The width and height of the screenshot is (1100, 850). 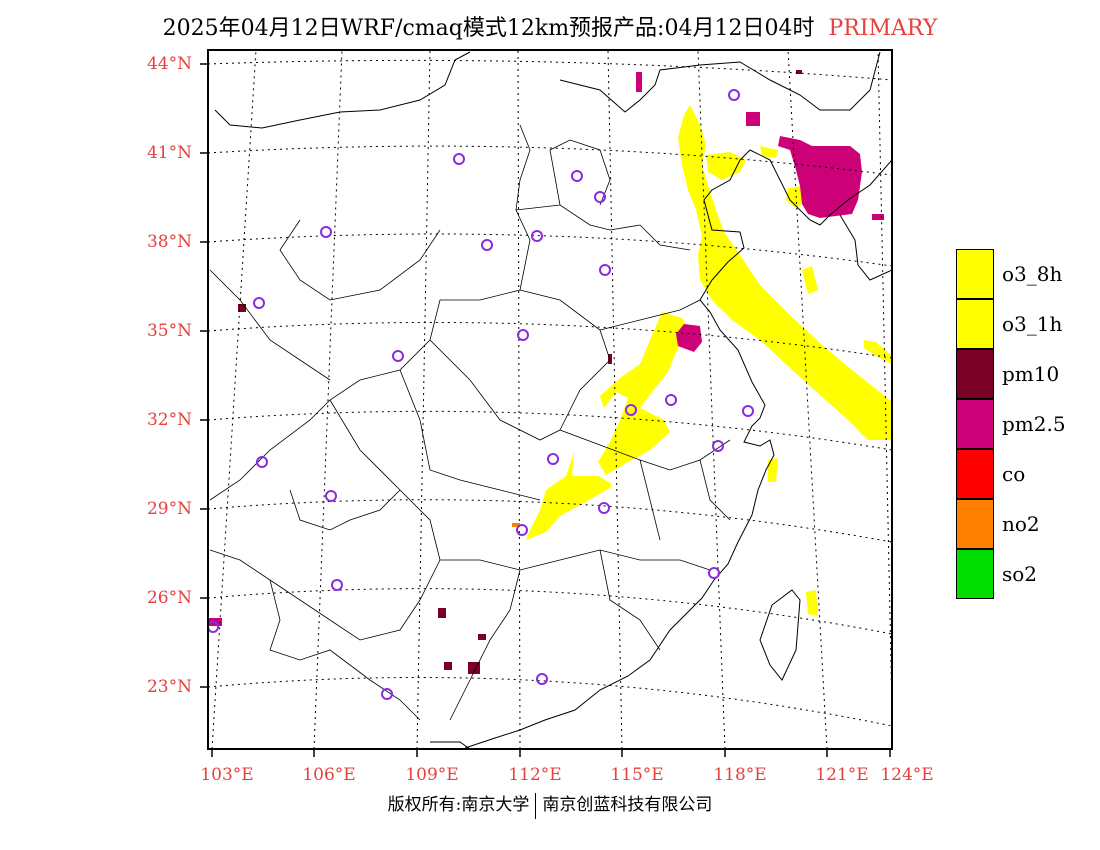 I want to click on copyright-right: 南京创蓝科技有限公司, so click(x=627, y=805).